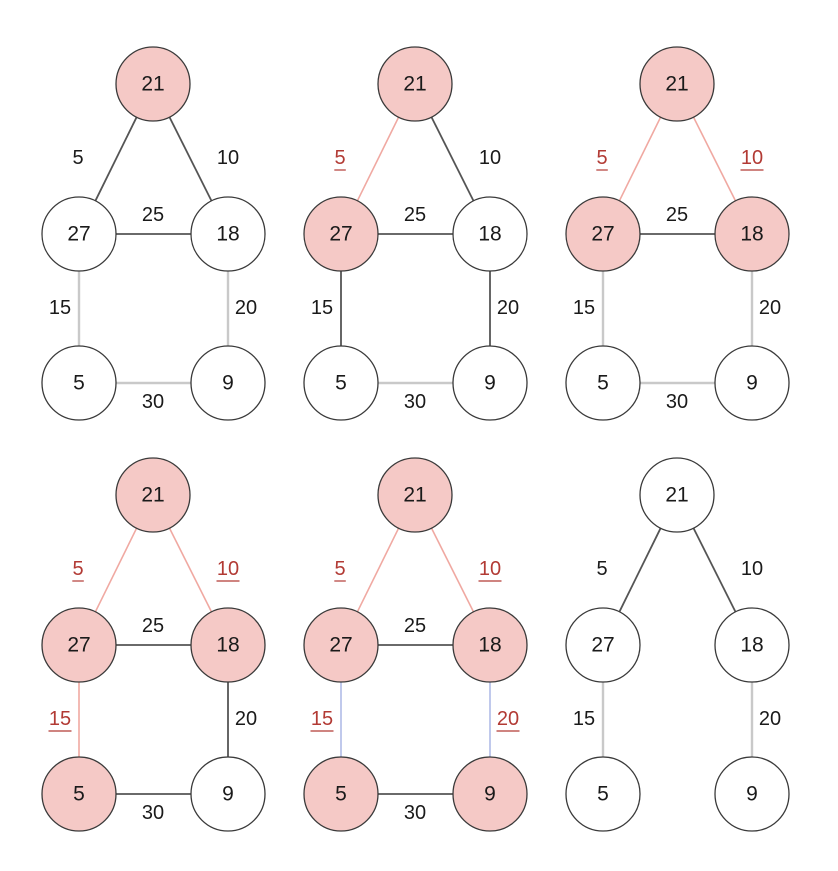 The width and height of the screenshot is (838, 871). I want to click on panel-3: 5 10 25 15 20 30 21 27 18 5 9, so click(677, 233).